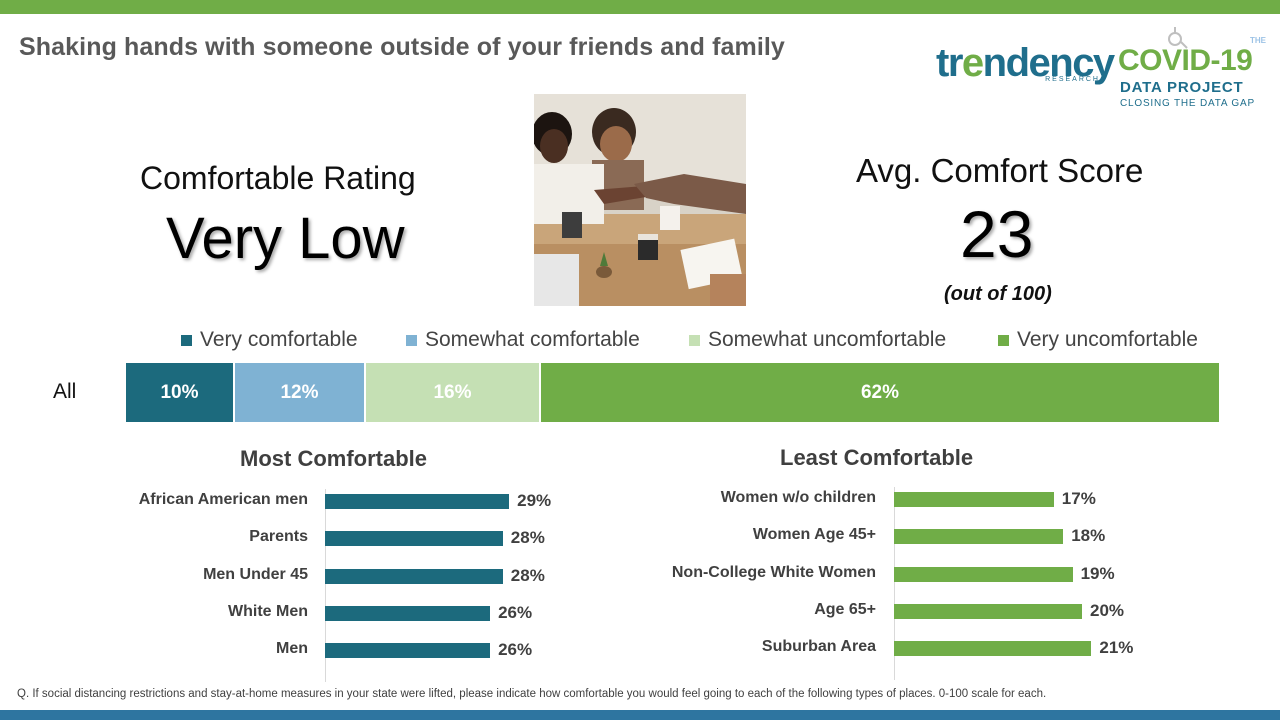  Describe the element at coordinates (65, 391) in the screenshot. I see `stacked-bar-category-label: All` at that location.